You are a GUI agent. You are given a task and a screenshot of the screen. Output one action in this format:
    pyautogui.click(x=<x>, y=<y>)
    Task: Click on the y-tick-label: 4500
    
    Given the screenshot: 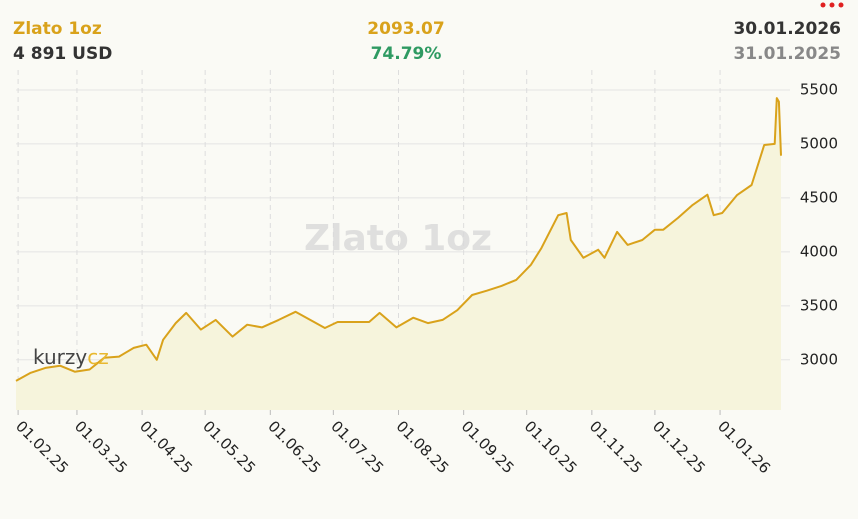 What is the action you would take?
    pyautogui.click(x=819, y=197)
    